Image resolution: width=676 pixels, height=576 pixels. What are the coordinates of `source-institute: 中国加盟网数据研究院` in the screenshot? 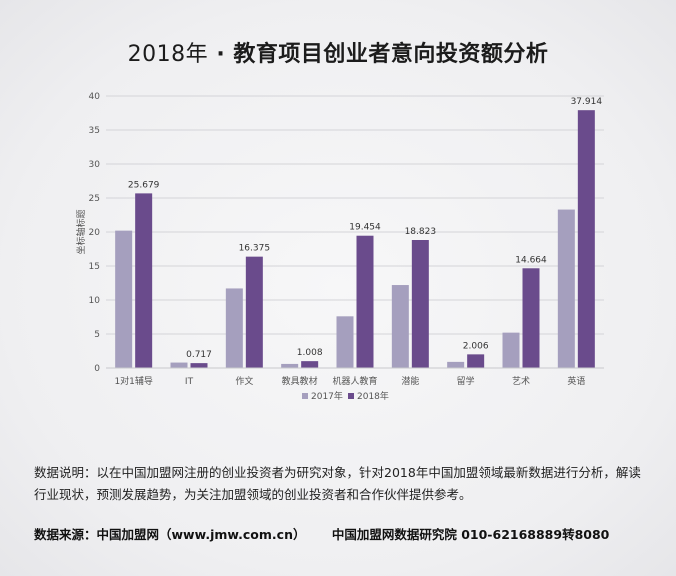 It's located at (394, 534).